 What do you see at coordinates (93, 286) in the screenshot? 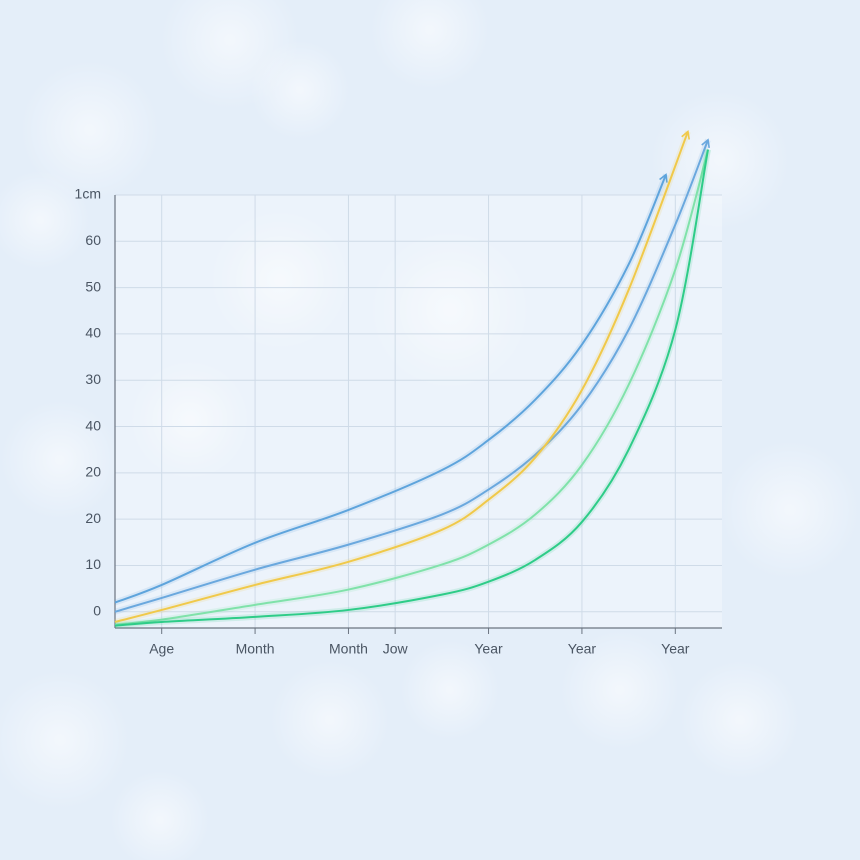
I see `y-tick-label: 50` at bounding box center [93, 286].